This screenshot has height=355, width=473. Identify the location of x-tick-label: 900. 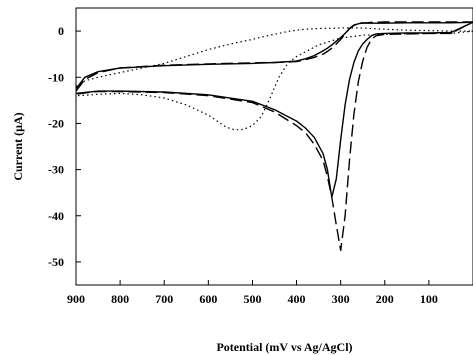
(76, 299).